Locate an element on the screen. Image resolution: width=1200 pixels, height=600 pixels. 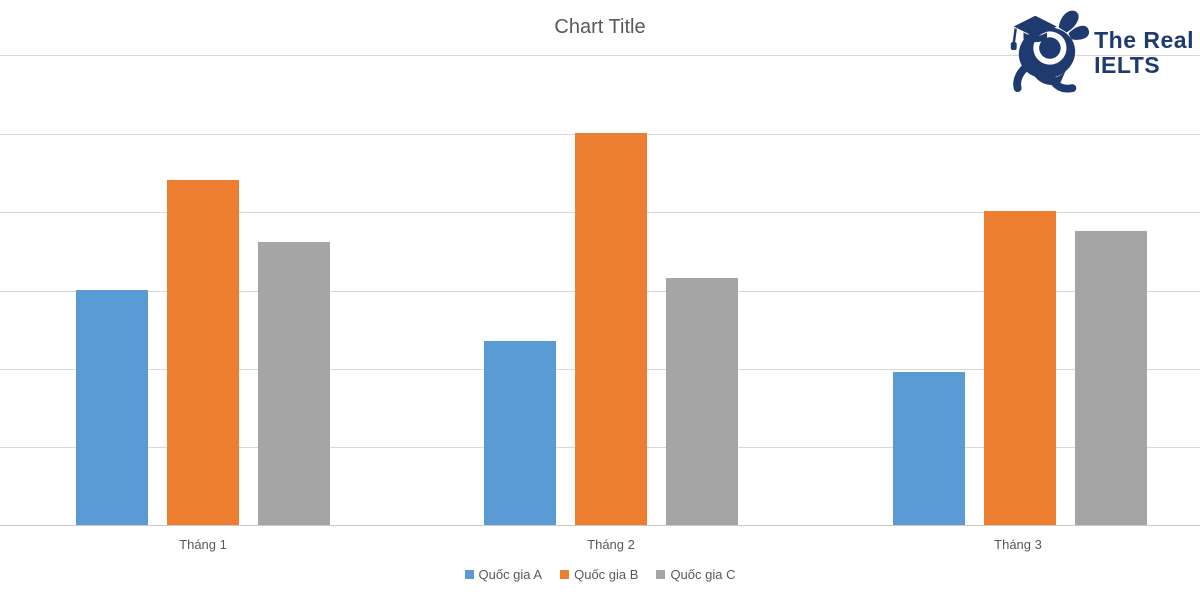
legend-swatch-b-icon is located at coordinates (565, 574).